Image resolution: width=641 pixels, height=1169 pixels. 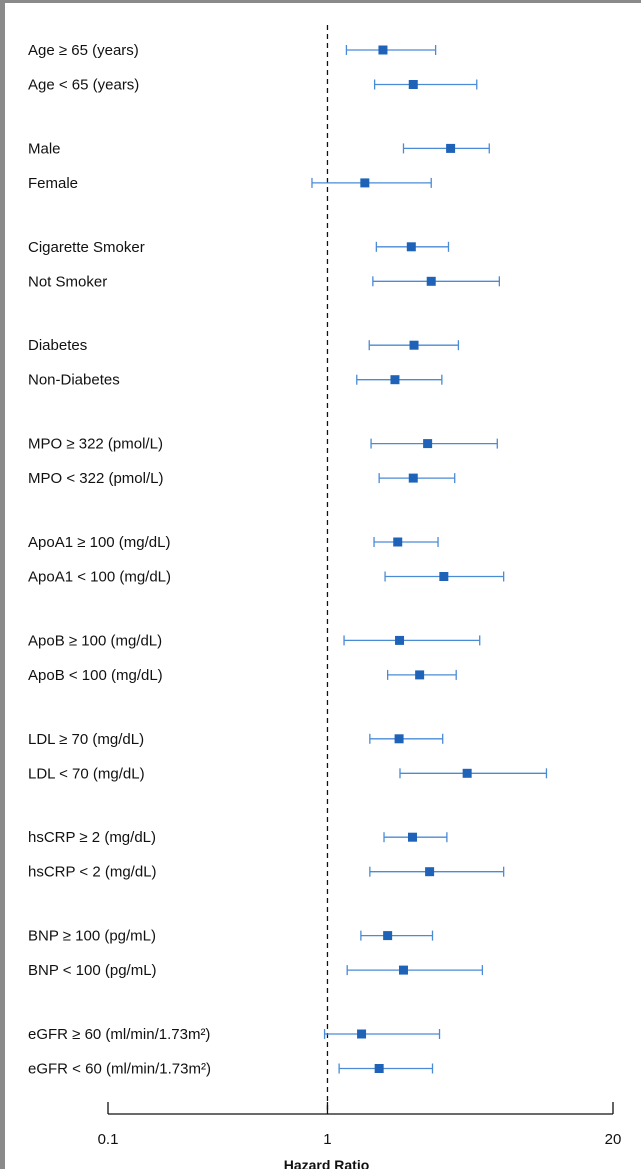 I want to click on row-label: eGFR < 60 (ml/min/1.73m²), so click(x=119, y=1069).